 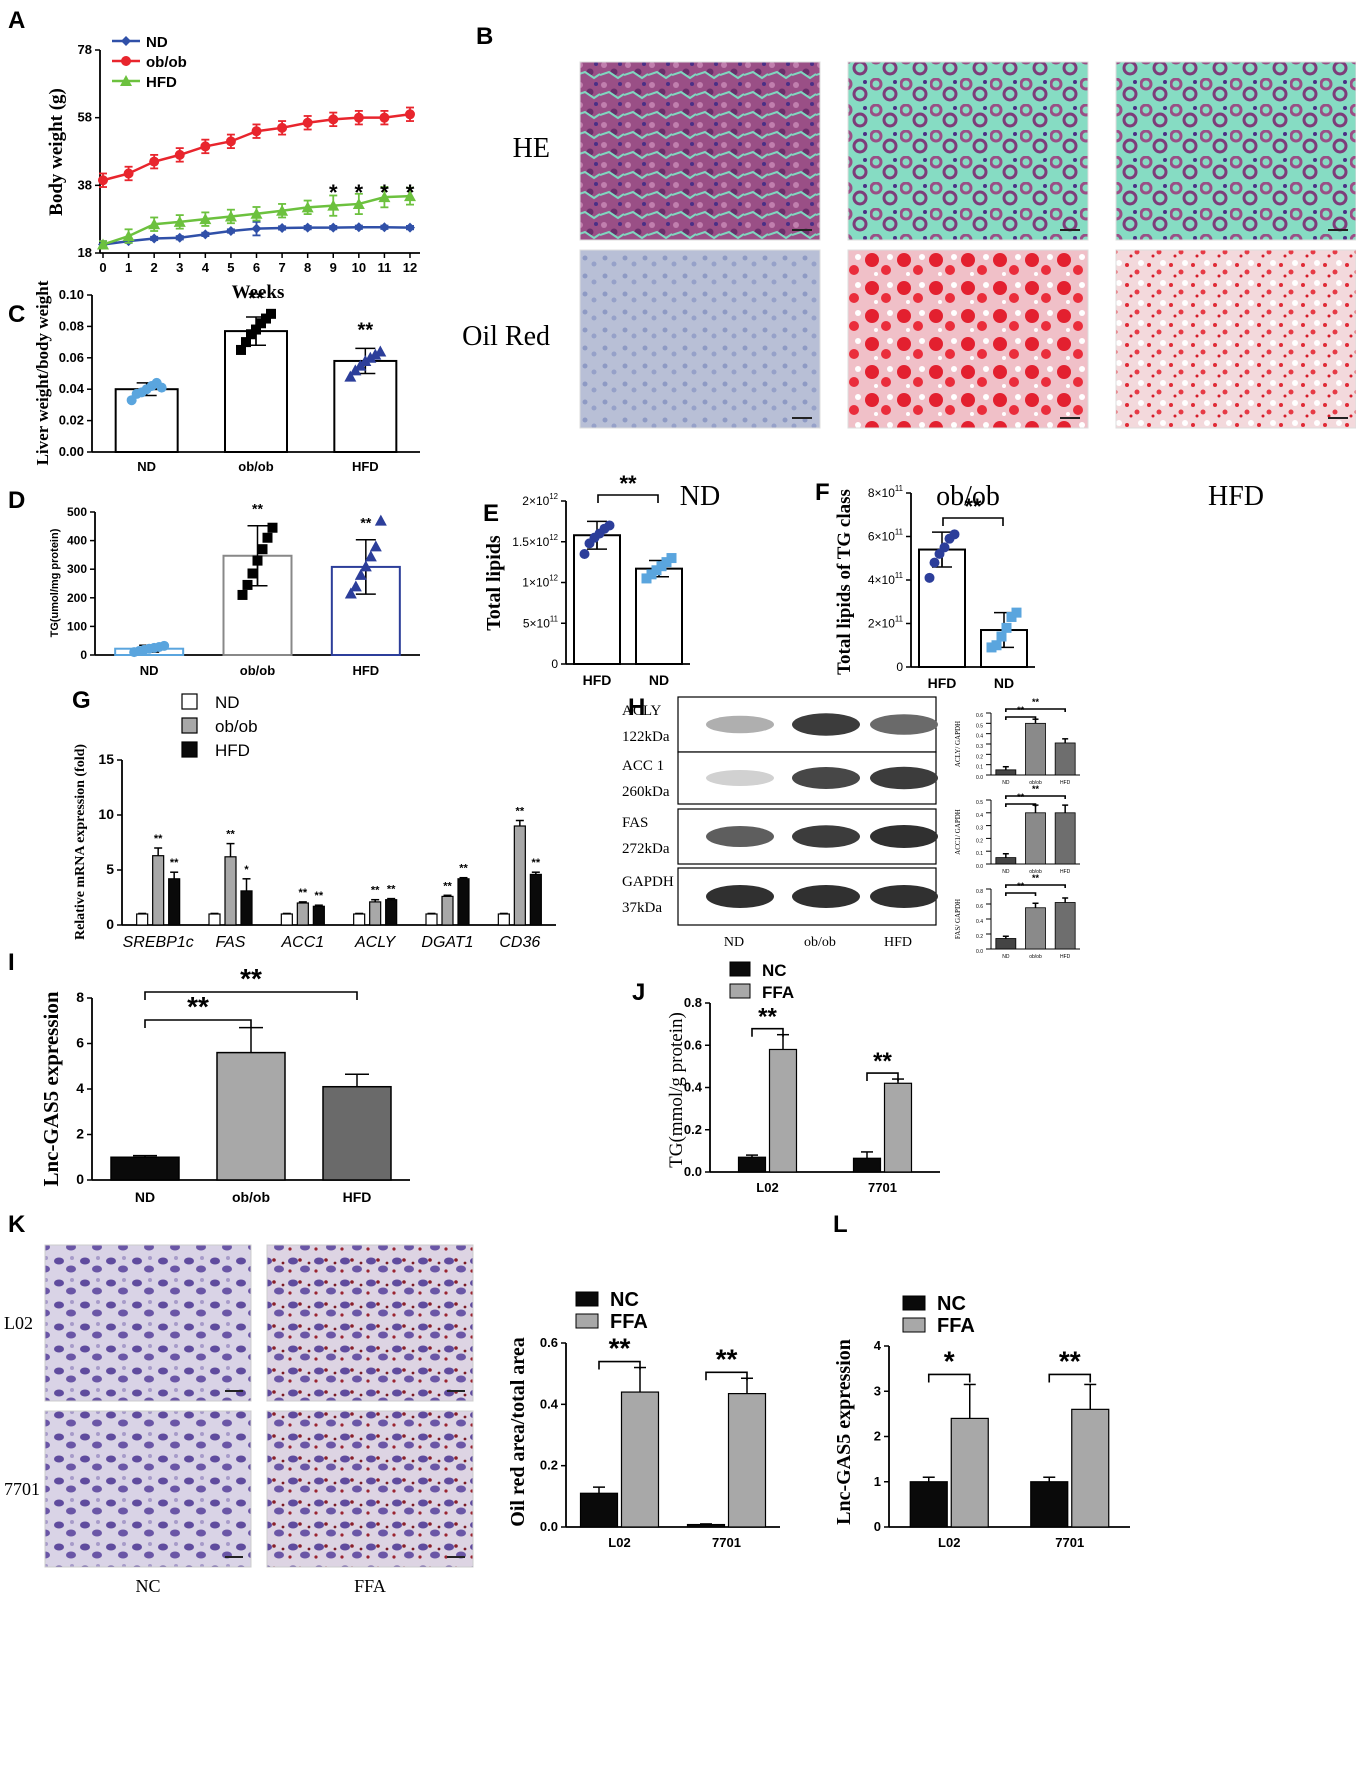 What do you see at coordinates (648, 882) in the screenshot?
I see `protein-label: GAPDH` at bounding box center [648, 882].